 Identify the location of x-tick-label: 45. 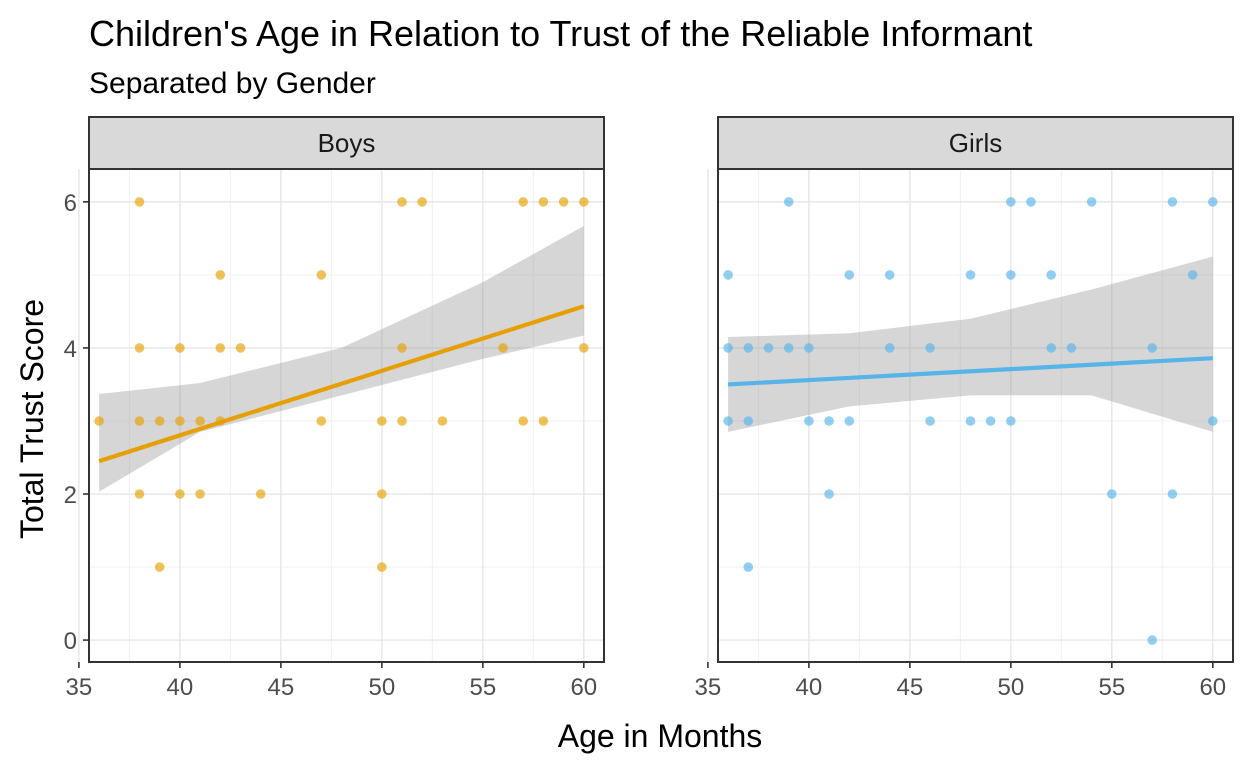
(281, 687).